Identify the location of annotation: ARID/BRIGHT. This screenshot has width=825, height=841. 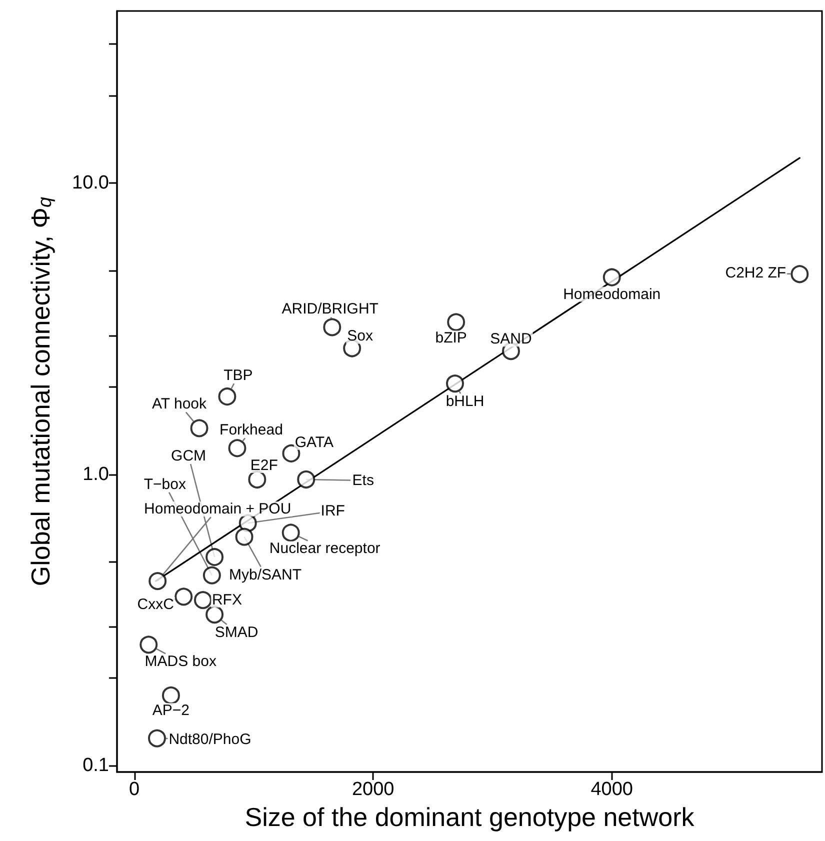
(330, 309).